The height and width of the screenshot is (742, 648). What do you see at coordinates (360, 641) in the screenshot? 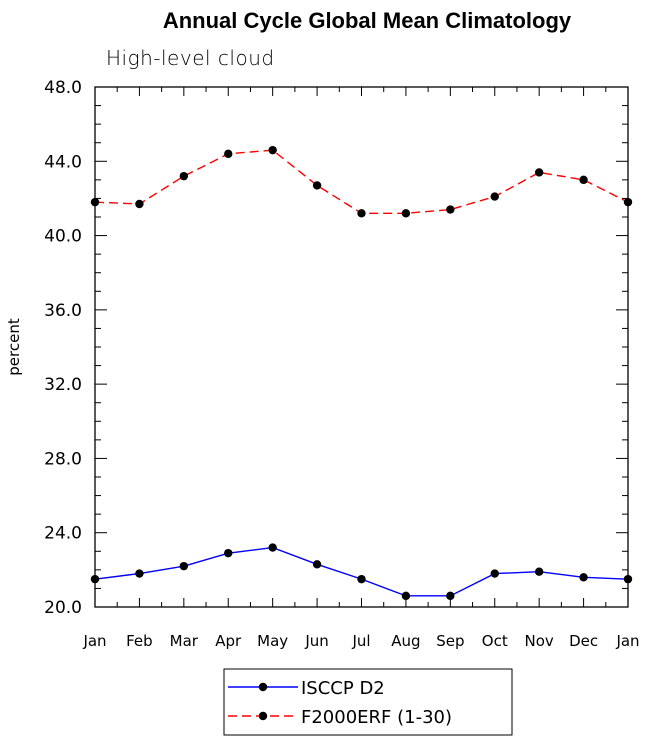
I see `x-tick-label: Jul` at bounding box center [360, 641].